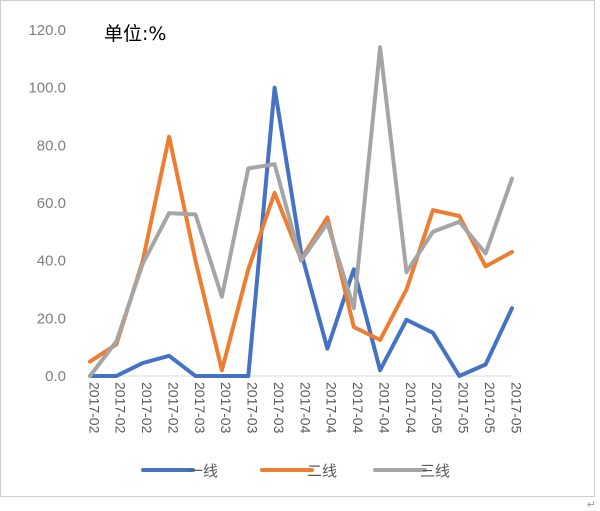 The height and width of the screenshot is (511, 600). Describe the element at coordinates (47, 30) in the screenshot. I see `y-tick-label: 120.0` at that location.